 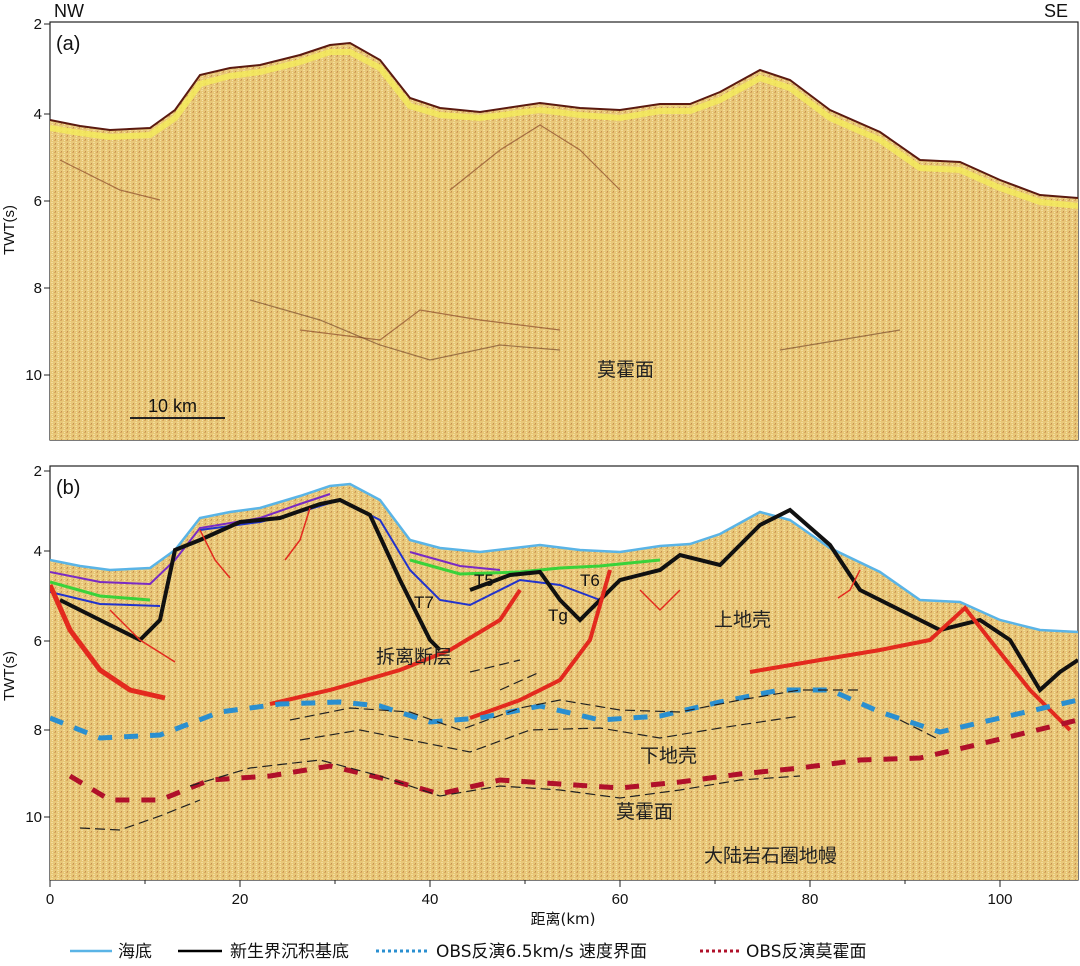 I want to click on panel-a-y-ticks: 2 4 6 8 10, so click(x=33, y=200).